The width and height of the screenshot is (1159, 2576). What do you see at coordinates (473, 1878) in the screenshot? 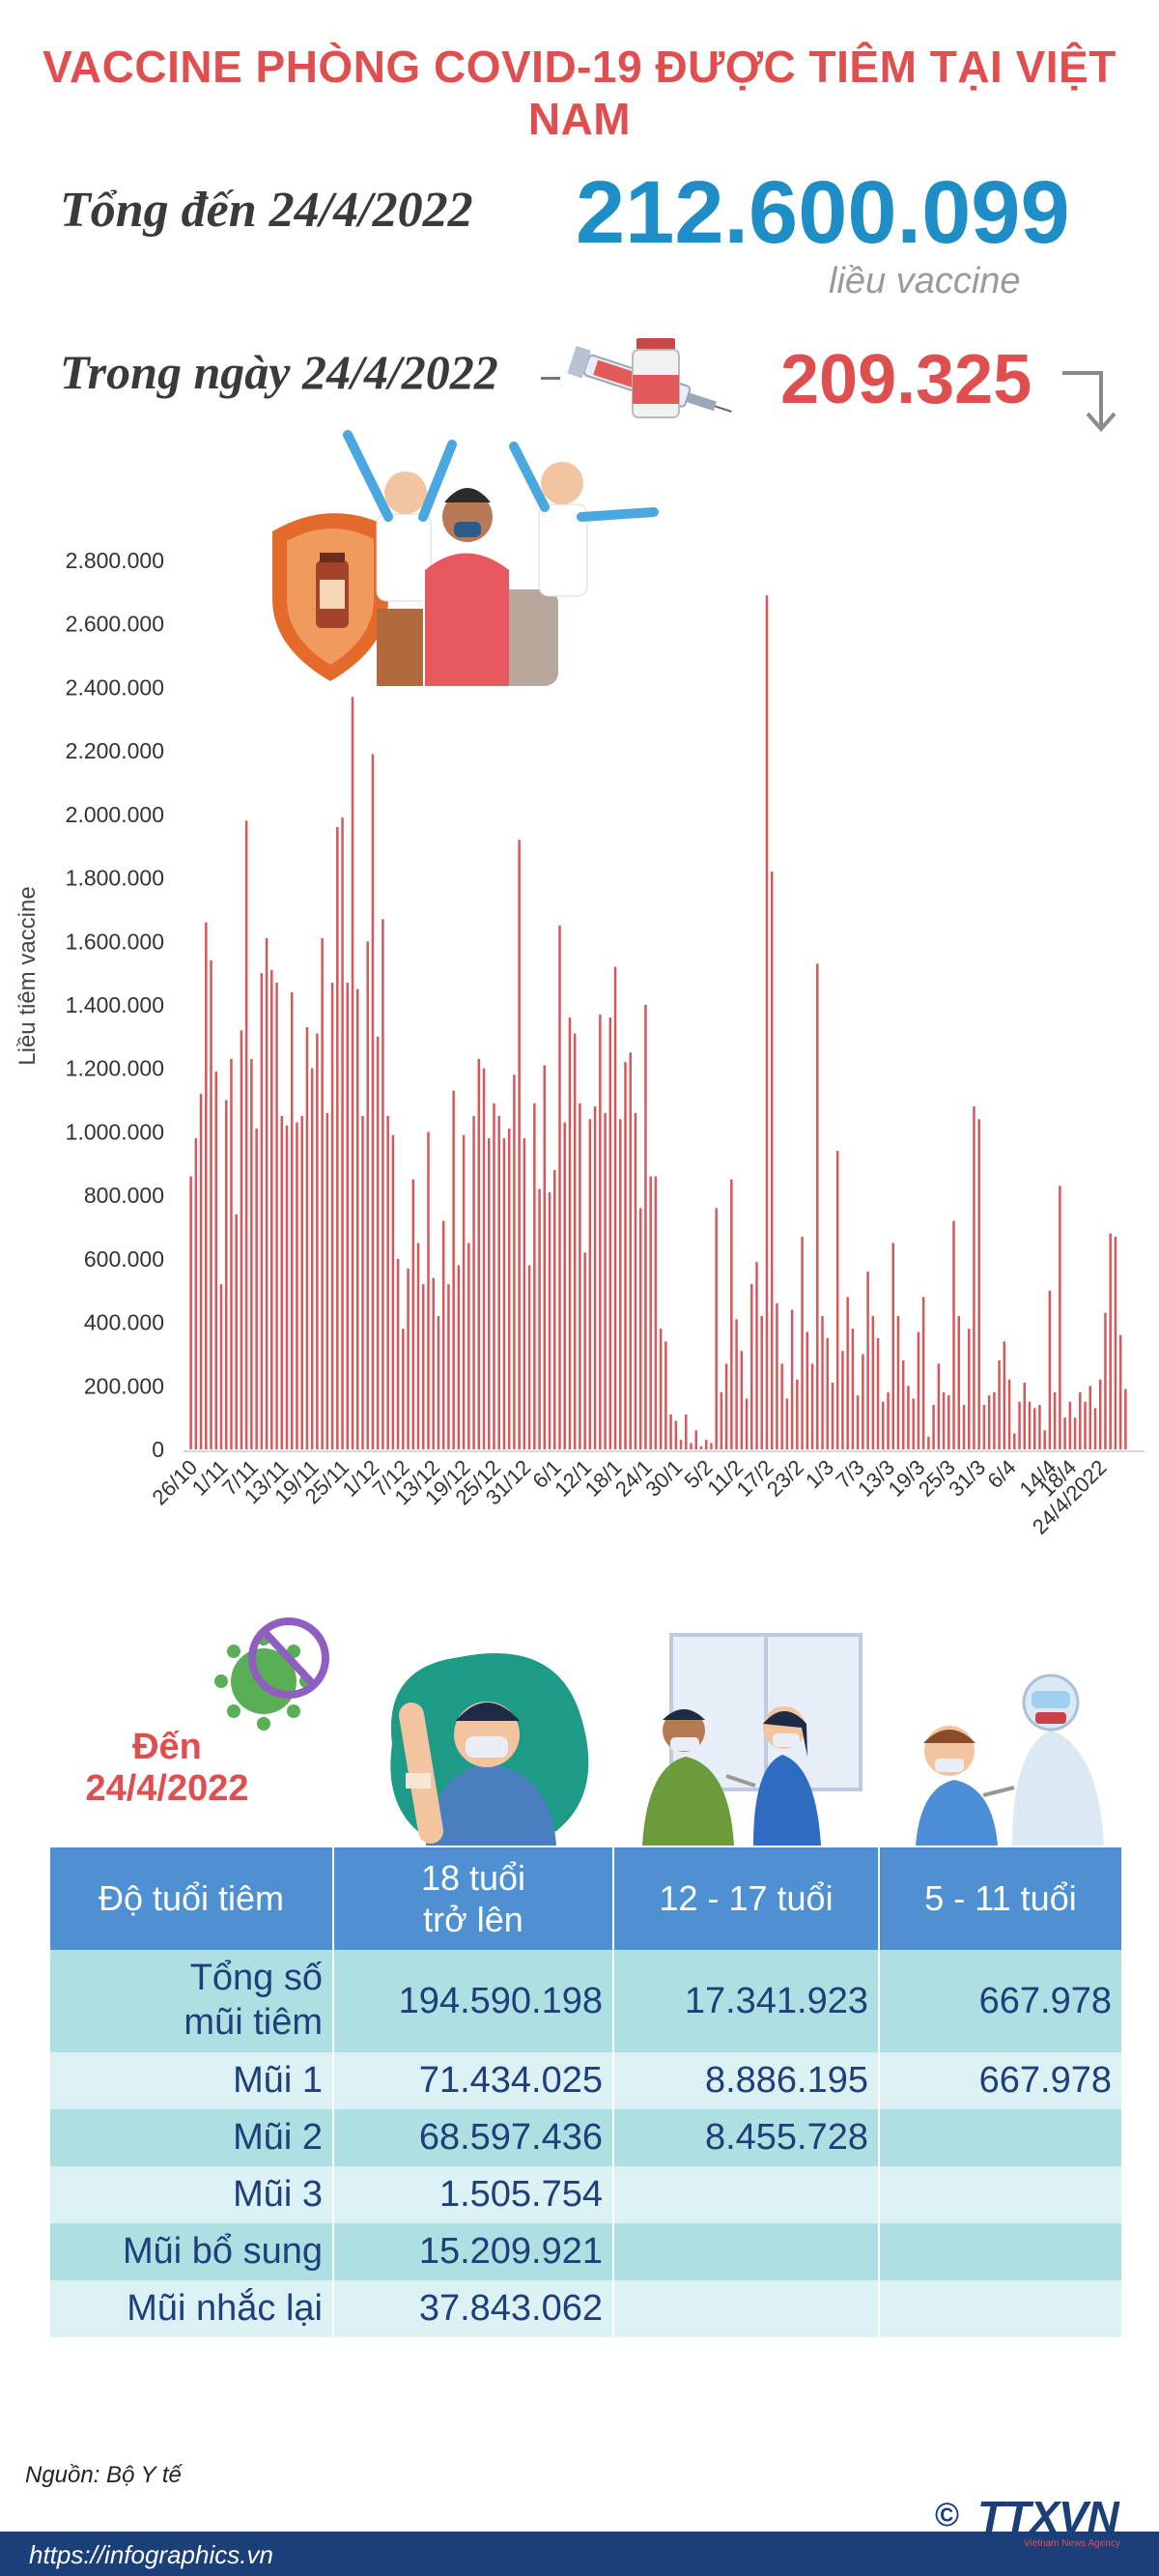
I see `header-18-plus-line-1: 18 tuổi` at bounding box center [473, 1878].